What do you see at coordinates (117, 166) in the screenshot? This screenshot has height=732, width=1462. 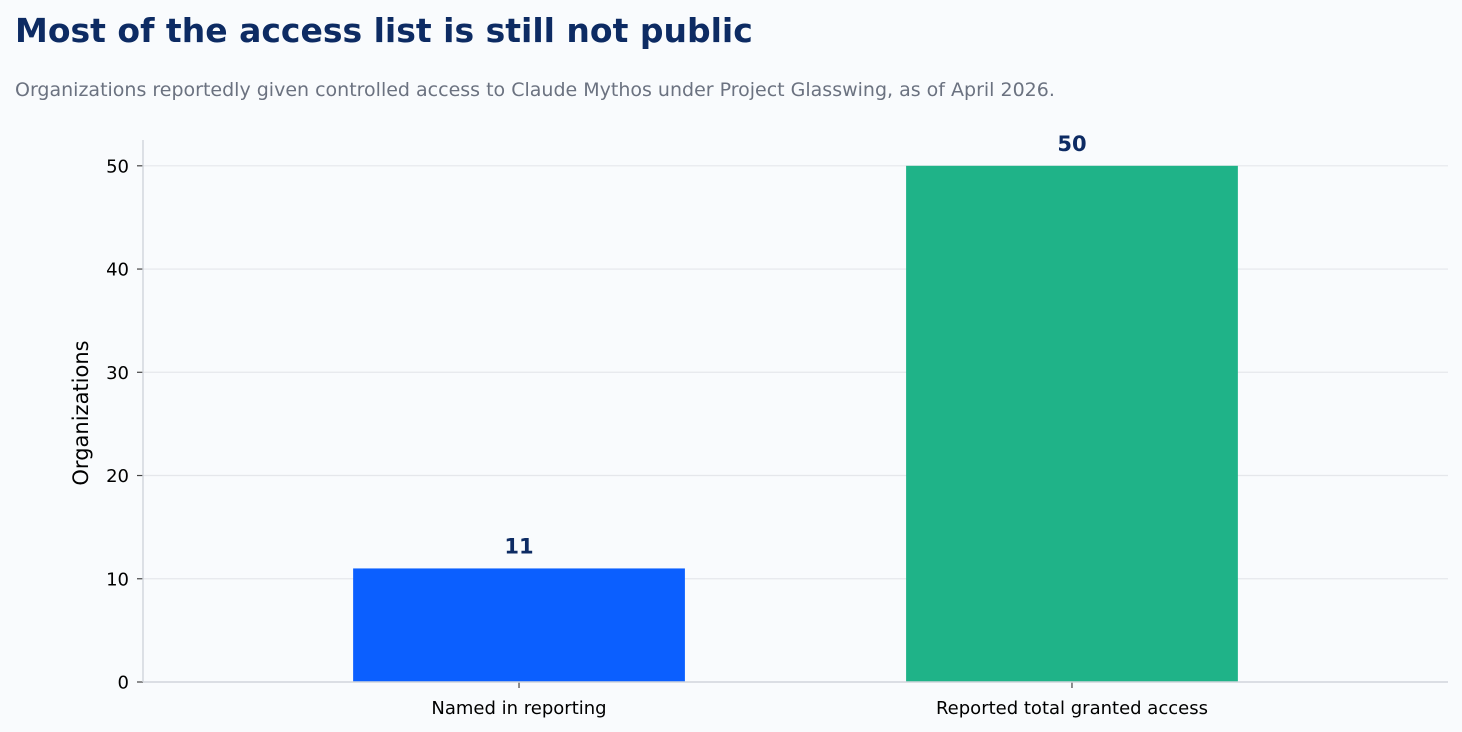 I see `y-tick-label: 50` at bounding box center [117, 166].